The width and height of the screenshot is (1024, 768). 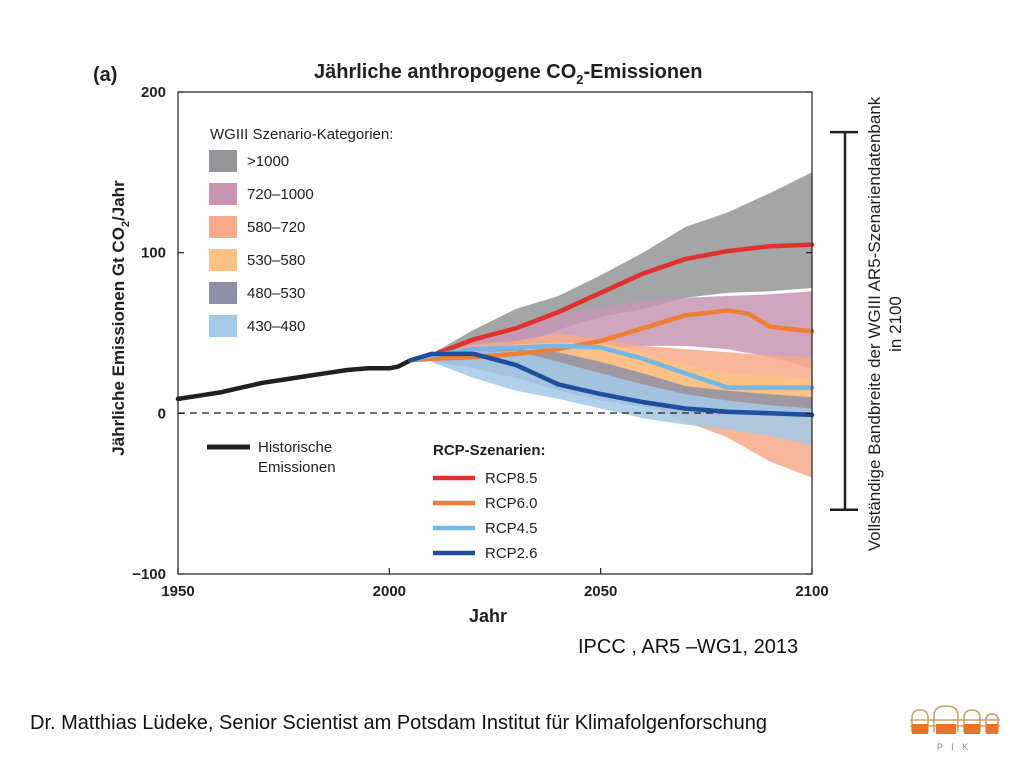 What do you see at coordinates (954, 747) in the screenshot?
I see `logo-text: P I K` at bounding box center [954, 747].